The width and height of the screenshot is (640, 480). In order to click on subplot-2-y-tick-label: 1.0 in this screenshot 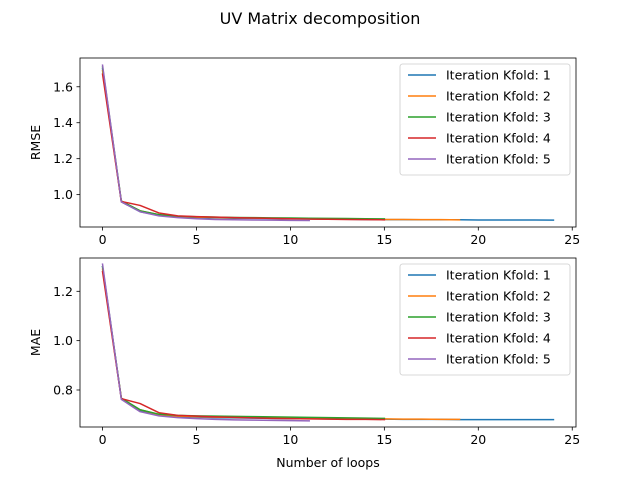, I will do `click(63, 340)`.